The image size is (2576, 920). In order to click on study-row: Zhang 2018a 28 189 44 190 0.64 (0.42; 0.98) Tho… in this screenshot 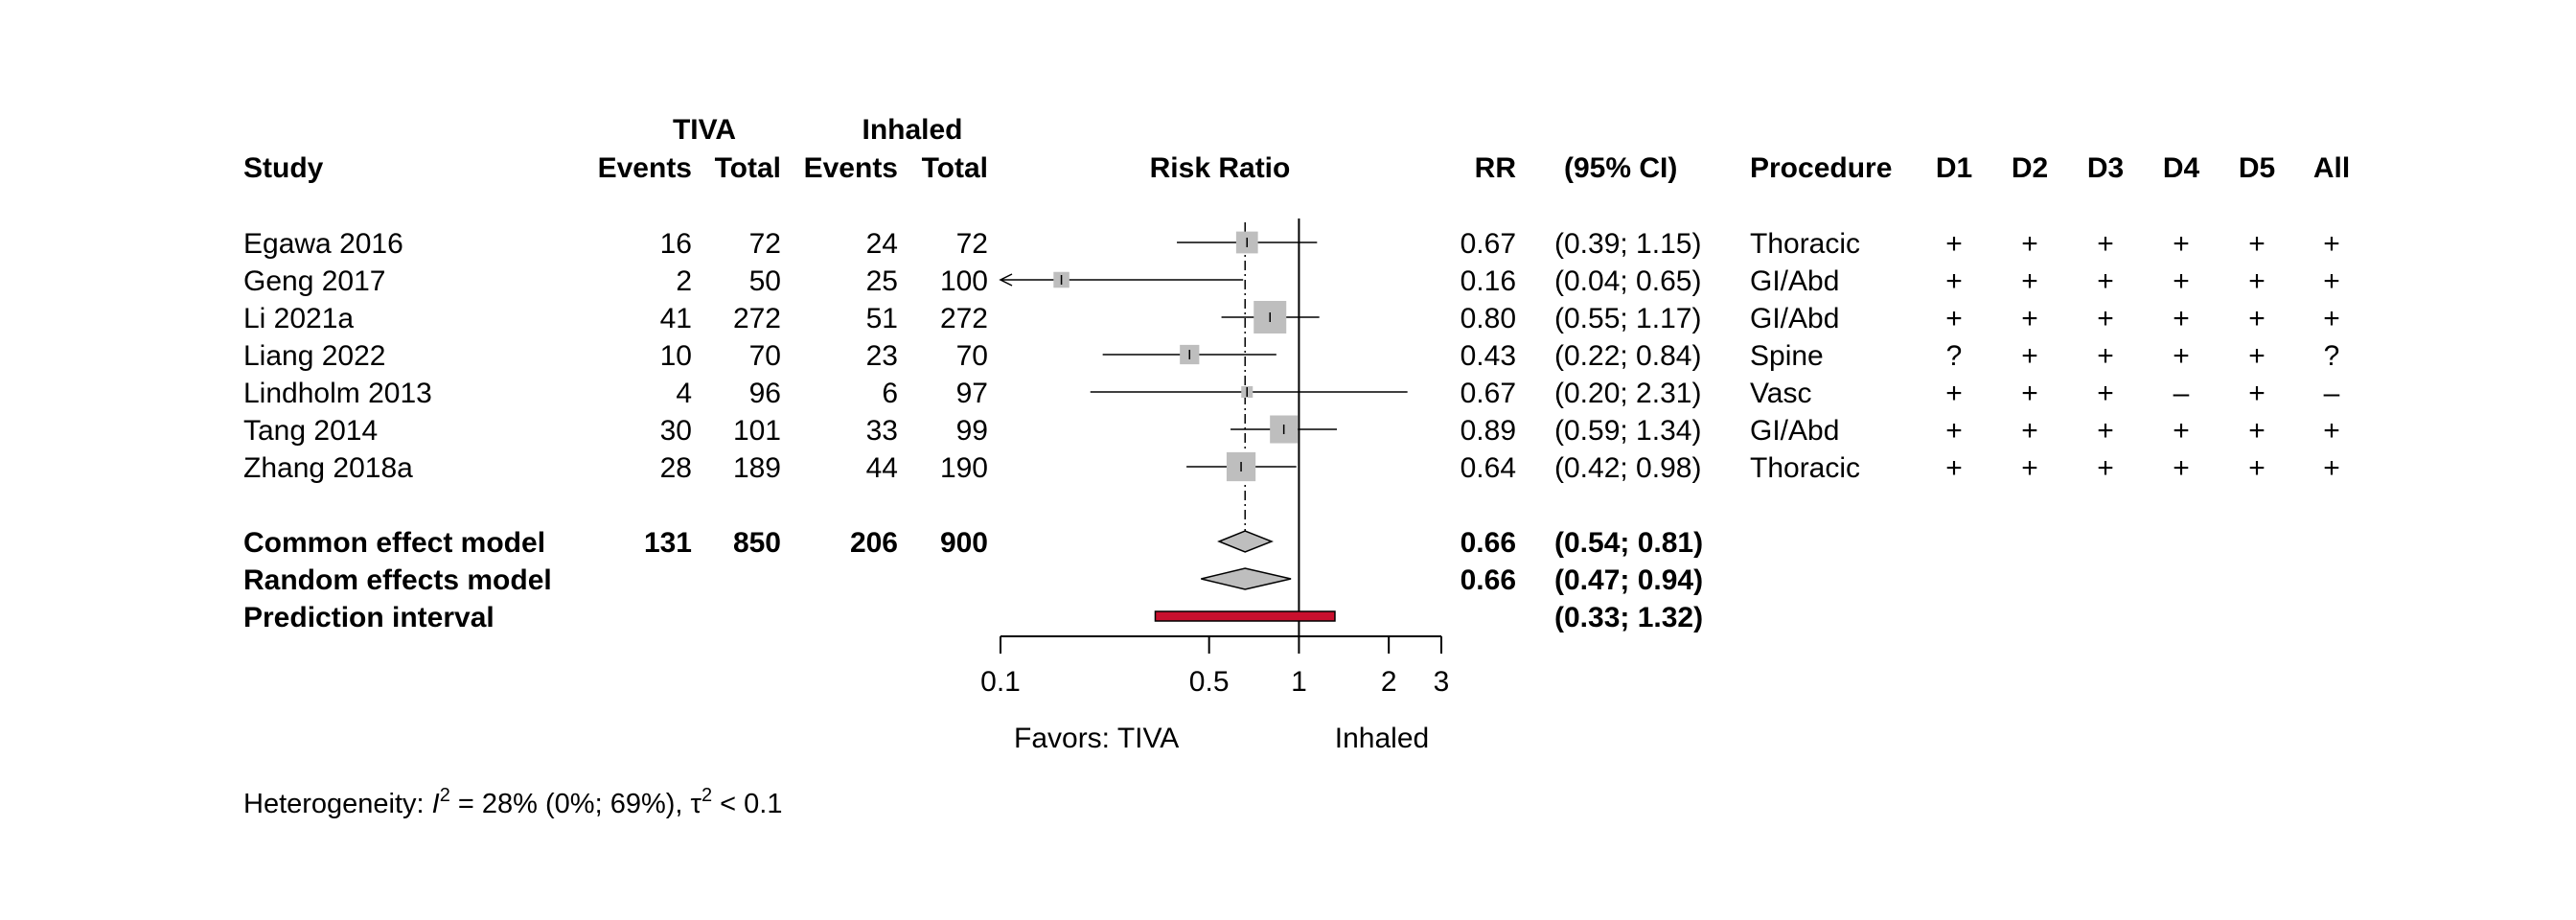, I will do `click(1291, 468)`.